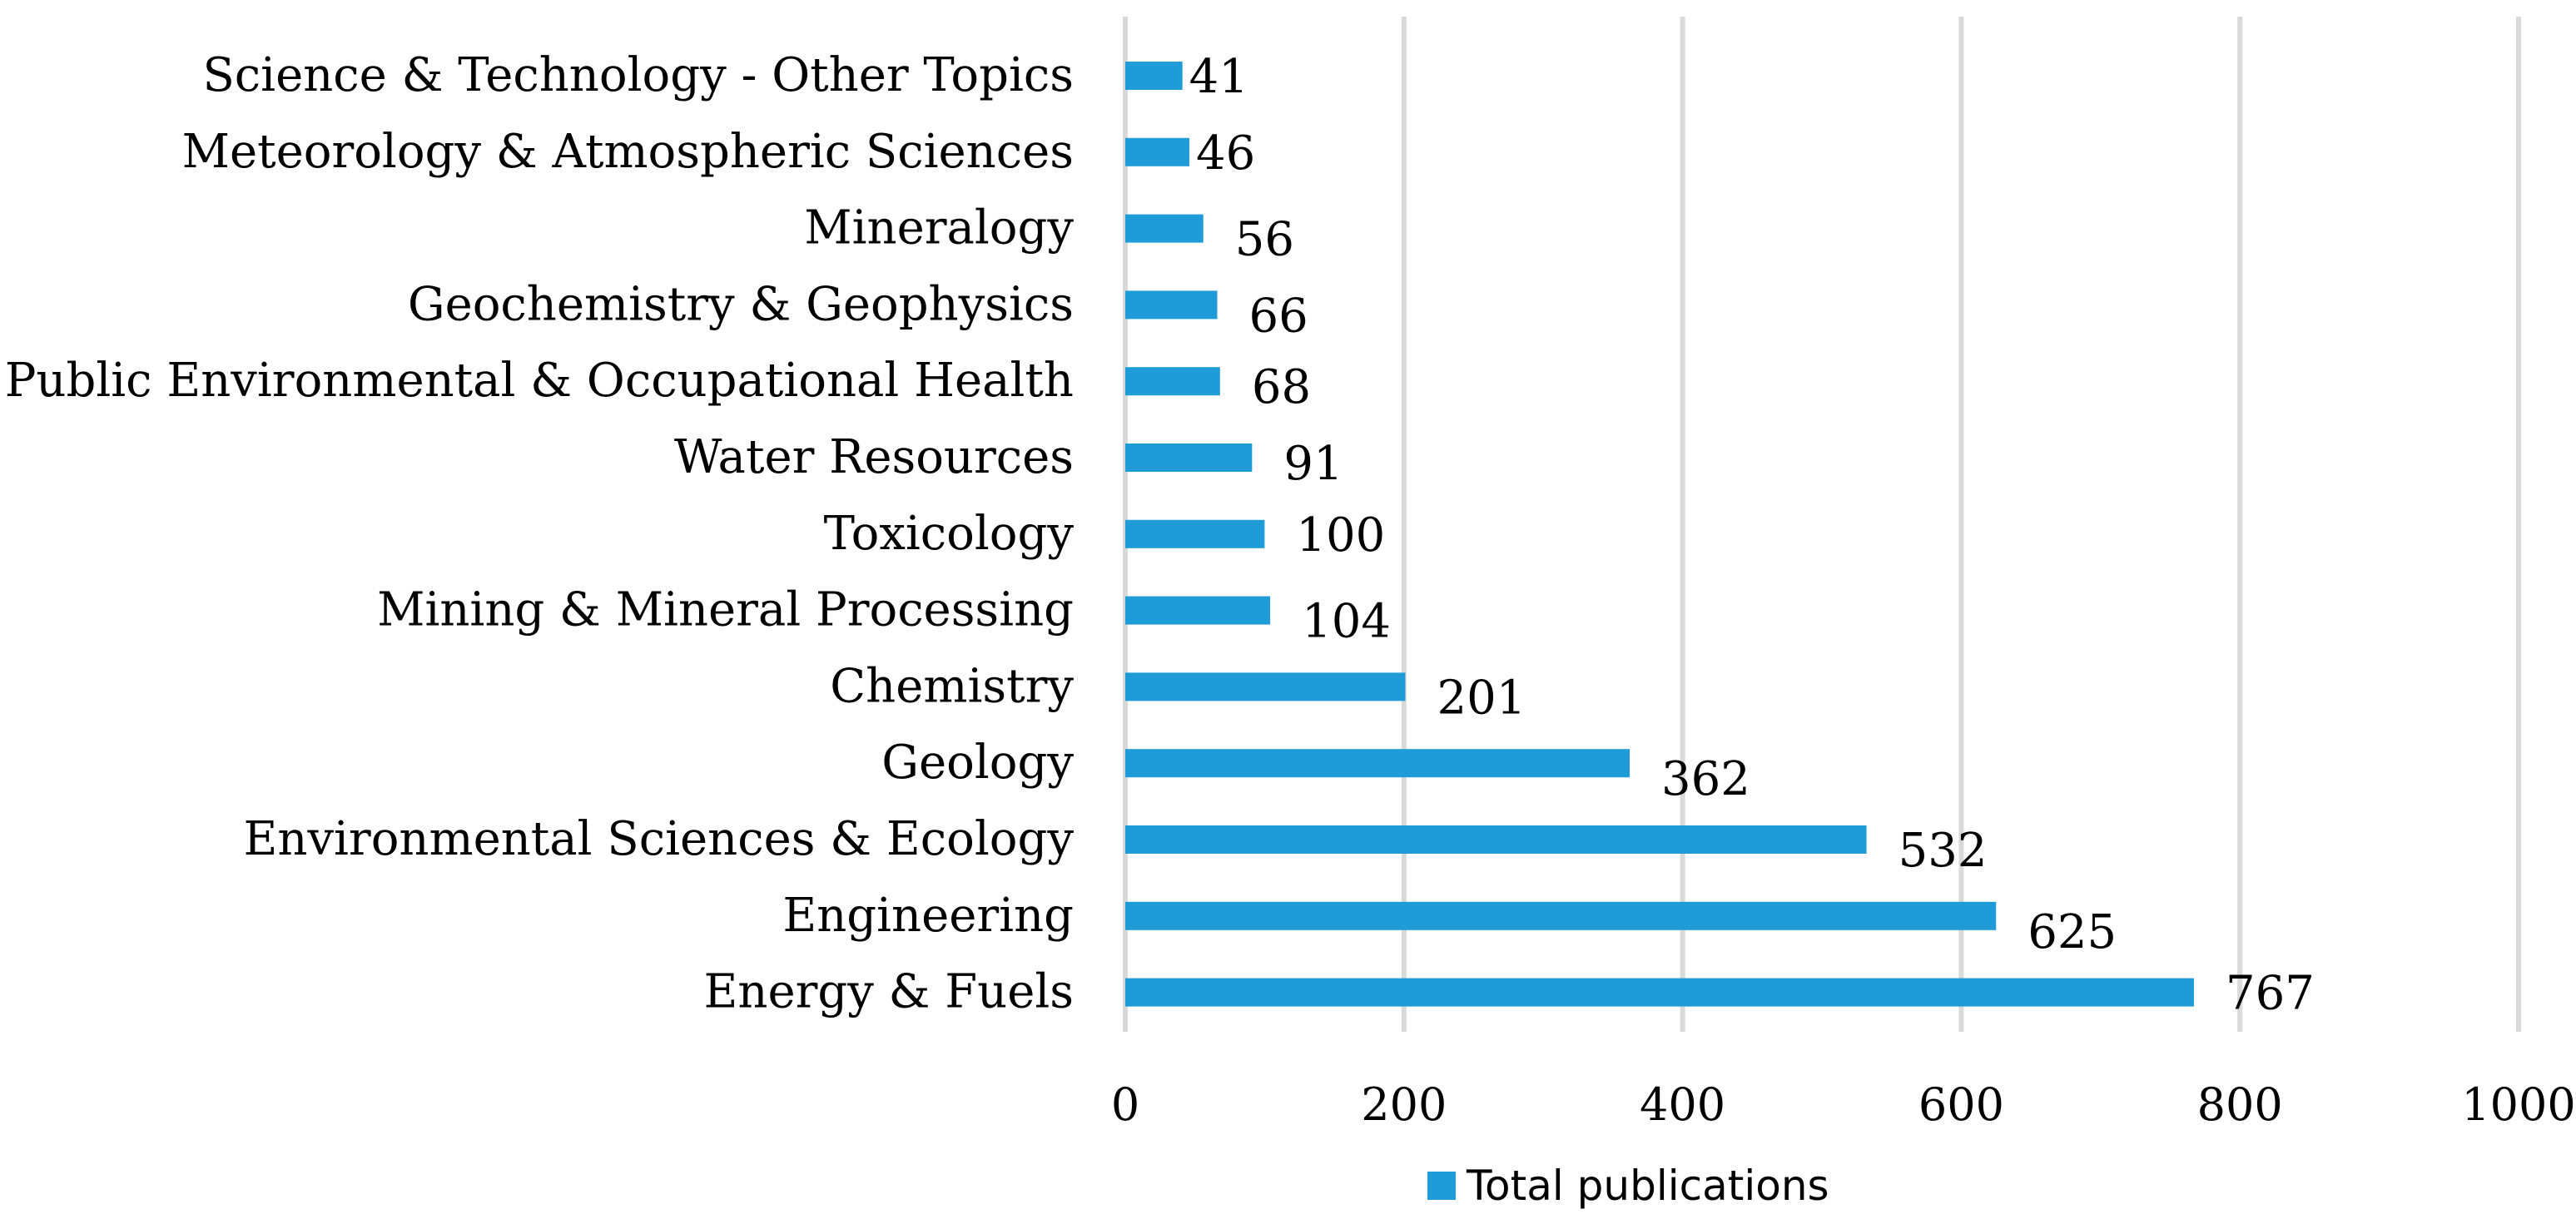 The width and height of the screenshot is (2576, 1229). I want to click on legend-label: Total publications, so click(1647, 1186).